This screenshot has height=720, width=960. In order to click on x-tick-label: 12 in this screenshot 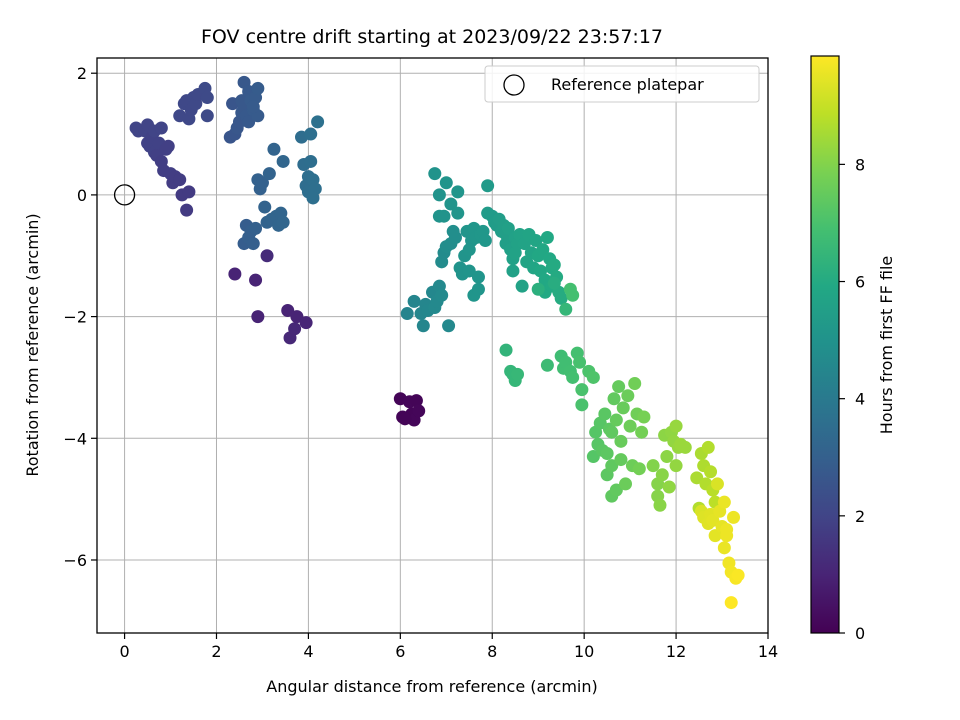, I will do `click(676, 651)`.